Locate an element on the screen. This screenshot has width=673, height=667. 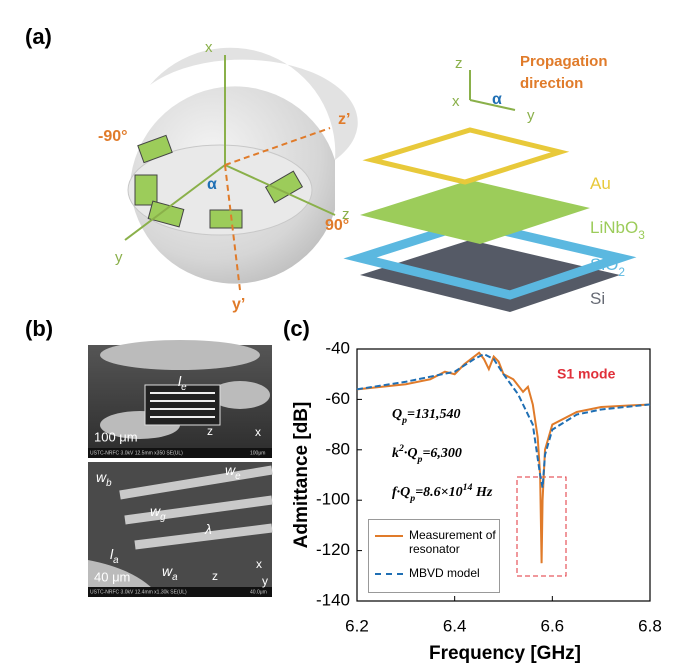
label: we is located at coordinates (233, 472).